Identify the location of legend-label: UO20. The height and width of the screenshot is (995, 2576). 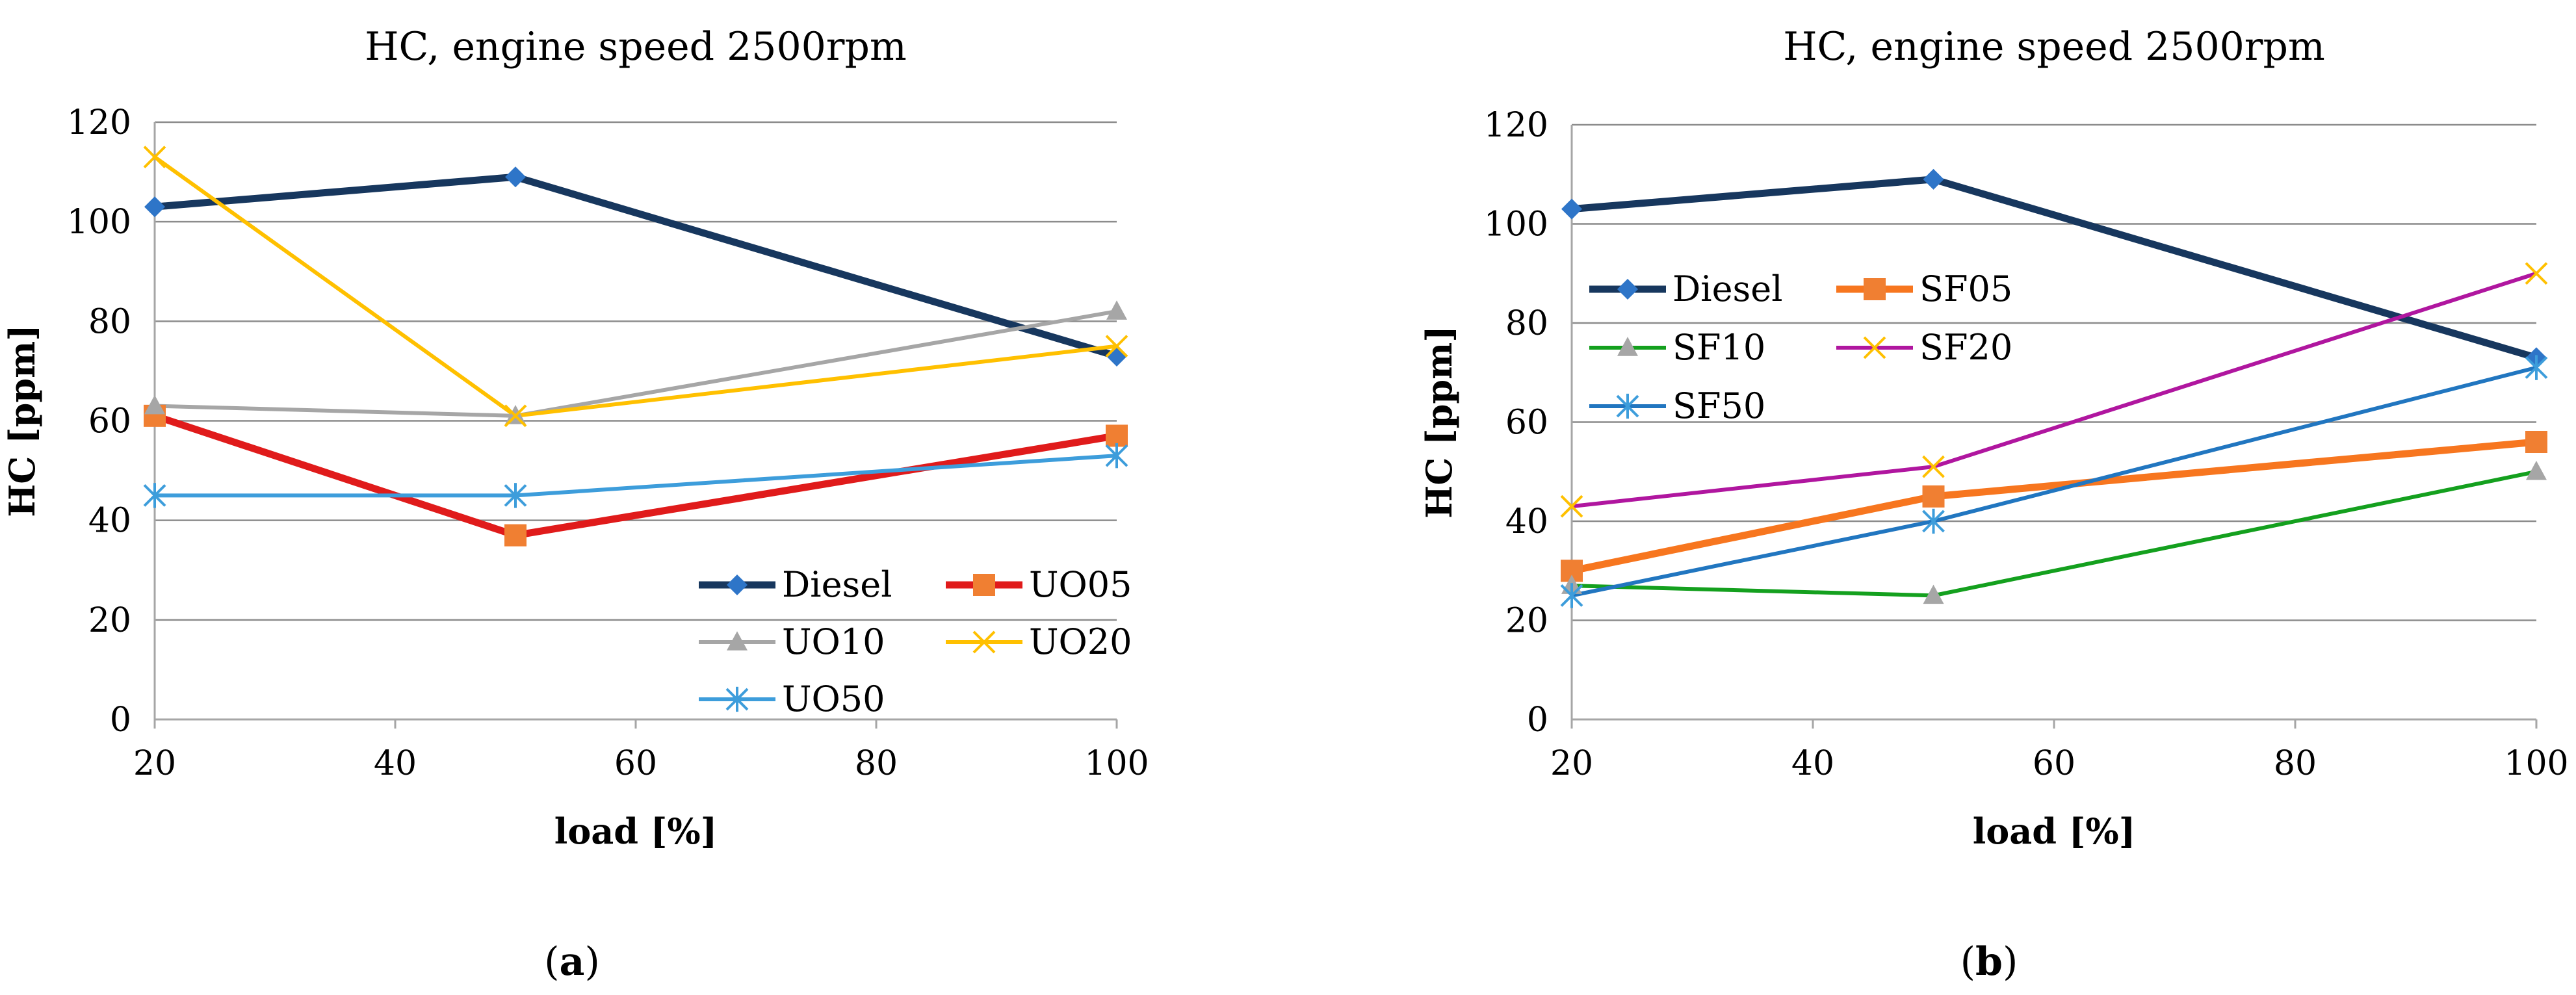
(1080, 641).